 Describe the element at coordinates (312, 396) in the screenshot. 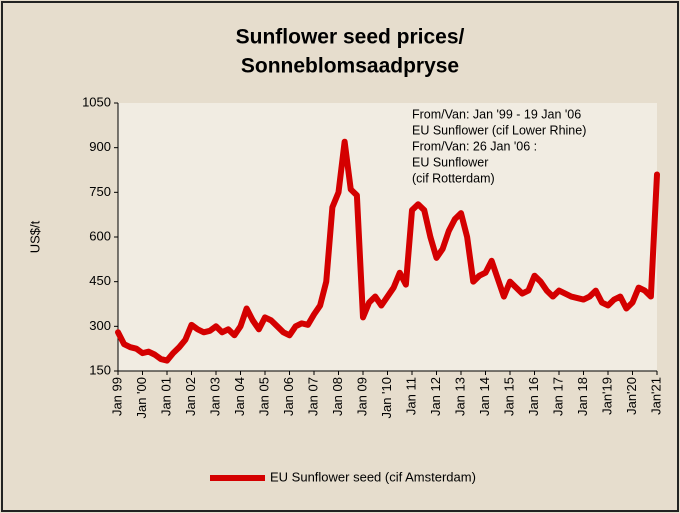

I see `x-tick-label: Jan 07` at that location.